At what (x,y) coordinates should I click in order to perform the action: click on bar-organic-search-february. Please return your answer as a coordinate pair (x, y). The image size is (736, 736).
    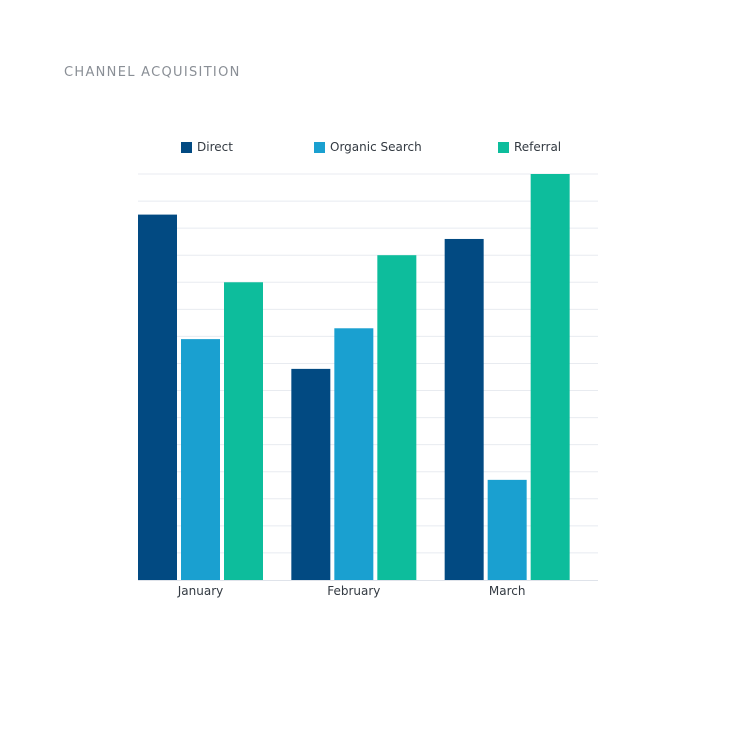
    Looking at the image, I should click on (354, 454).